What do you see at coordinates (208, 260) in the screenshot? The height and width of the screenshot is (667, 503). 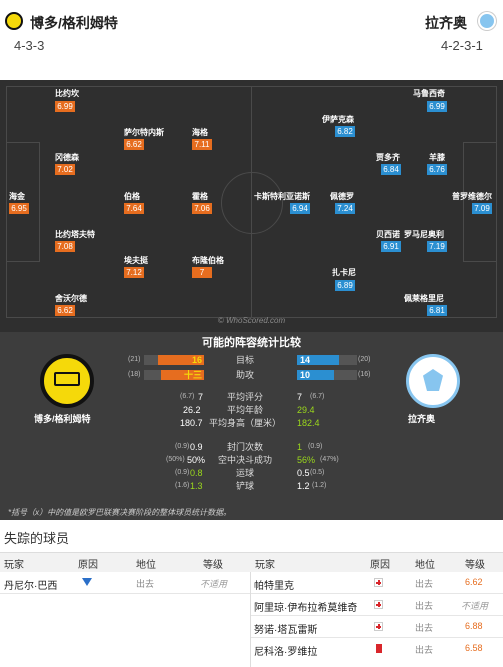 I see `home-player-name: 布隆伯格` at bounding box center [208, 260].